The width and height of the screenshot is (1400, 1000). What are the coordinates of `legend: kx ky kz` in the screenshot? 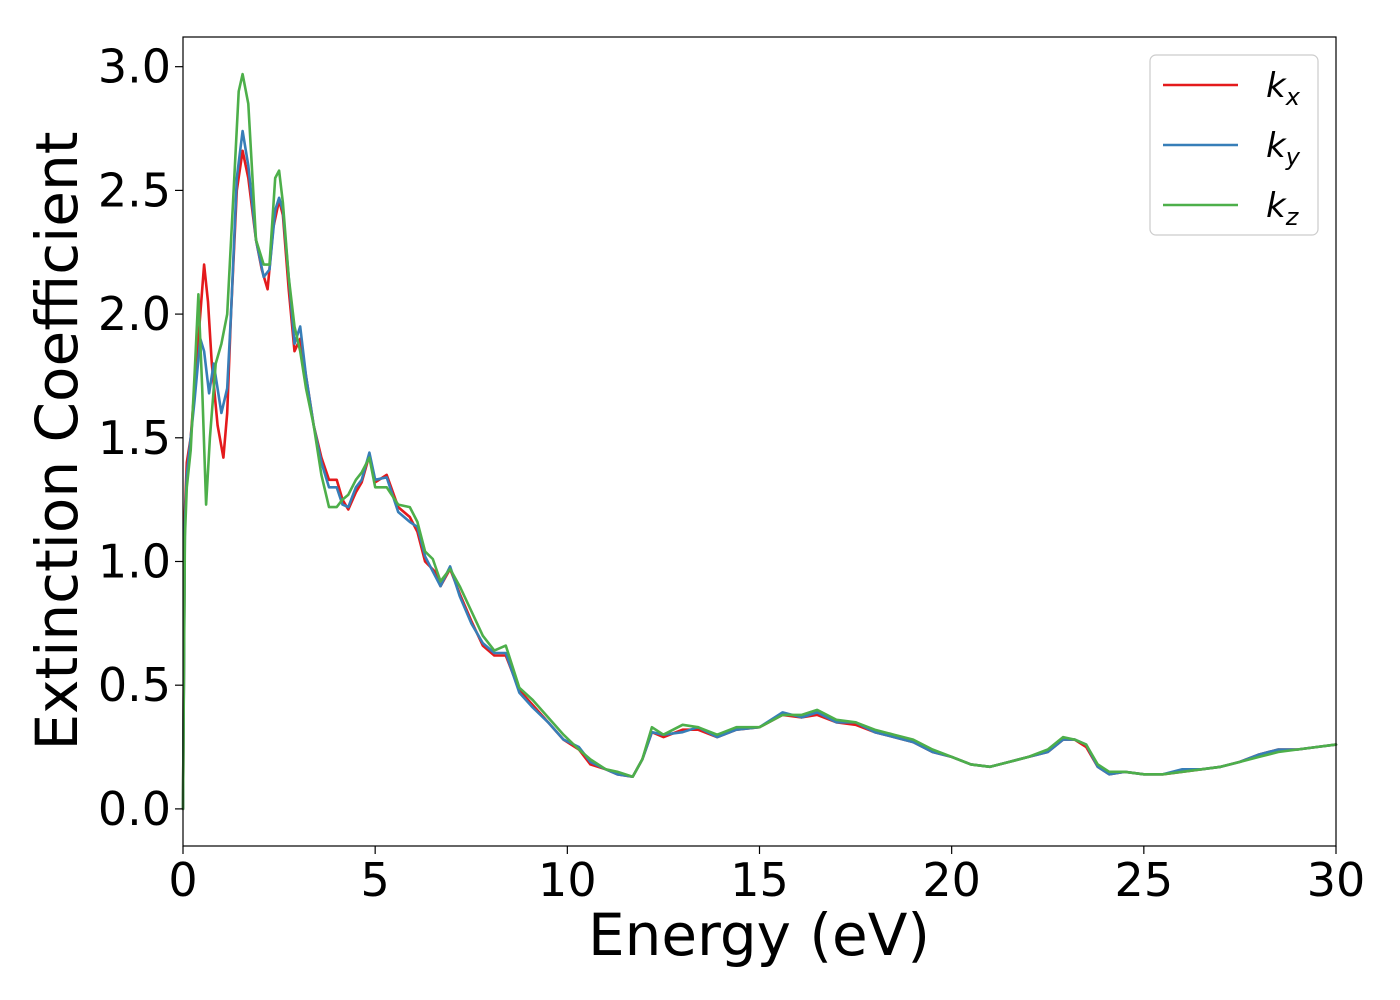 It's located at (1234, 145).